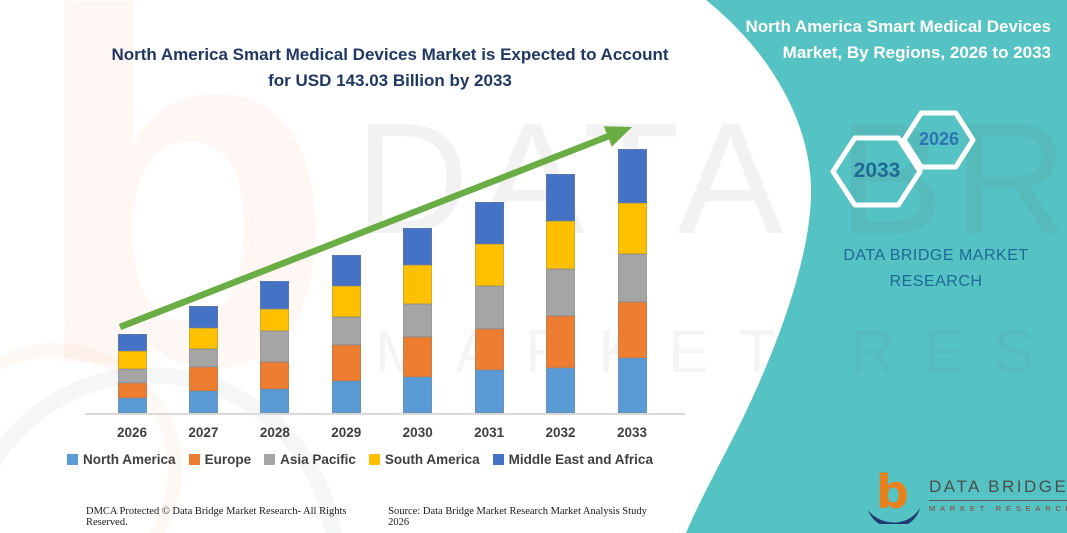 The height and width of the screenshot is (533, 1067). Describe the element at coordinates (489, 432) in the screenshot. I see `x-axis-label: 2031` at that location.